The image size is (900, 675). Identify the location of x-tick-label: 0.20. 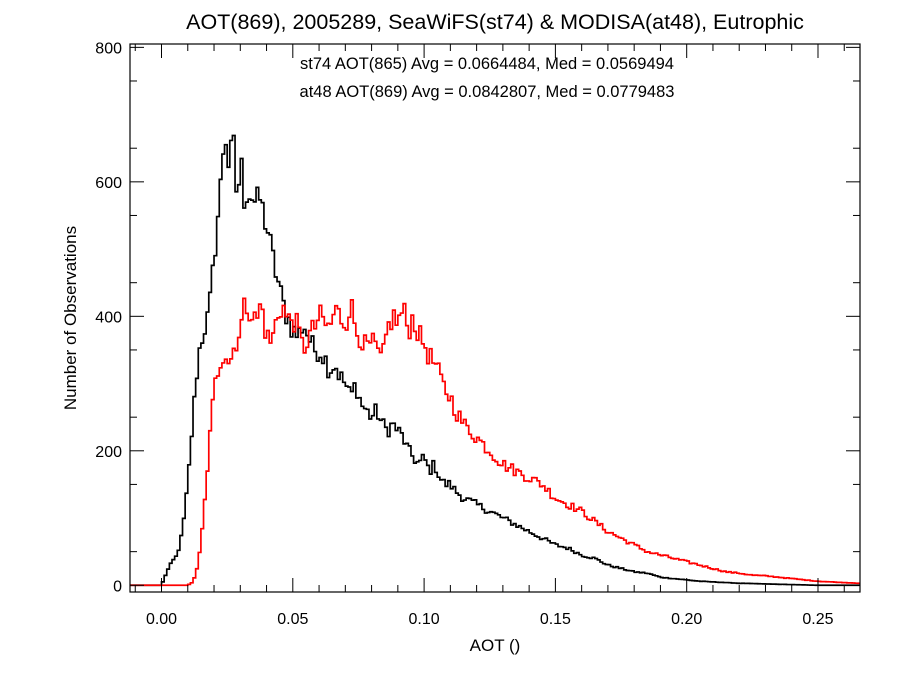
(686, 619).